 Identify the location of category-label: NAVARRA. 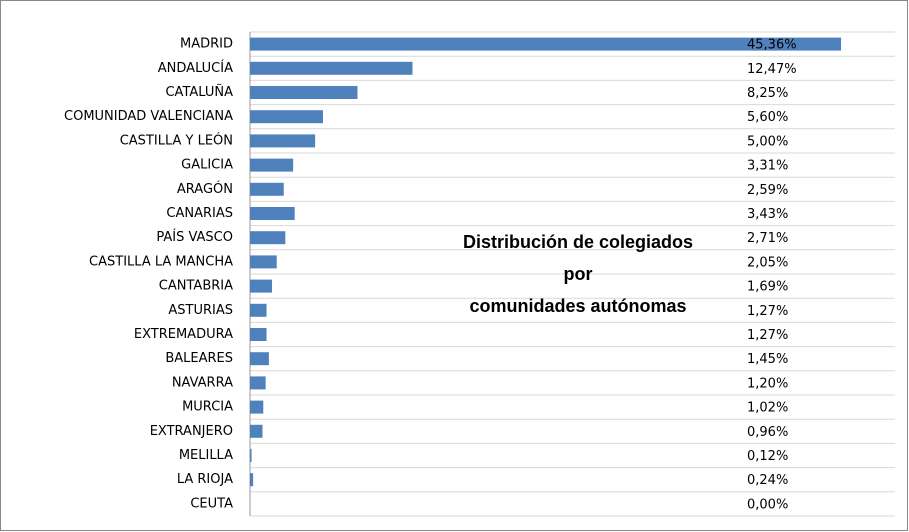
(202, 382).